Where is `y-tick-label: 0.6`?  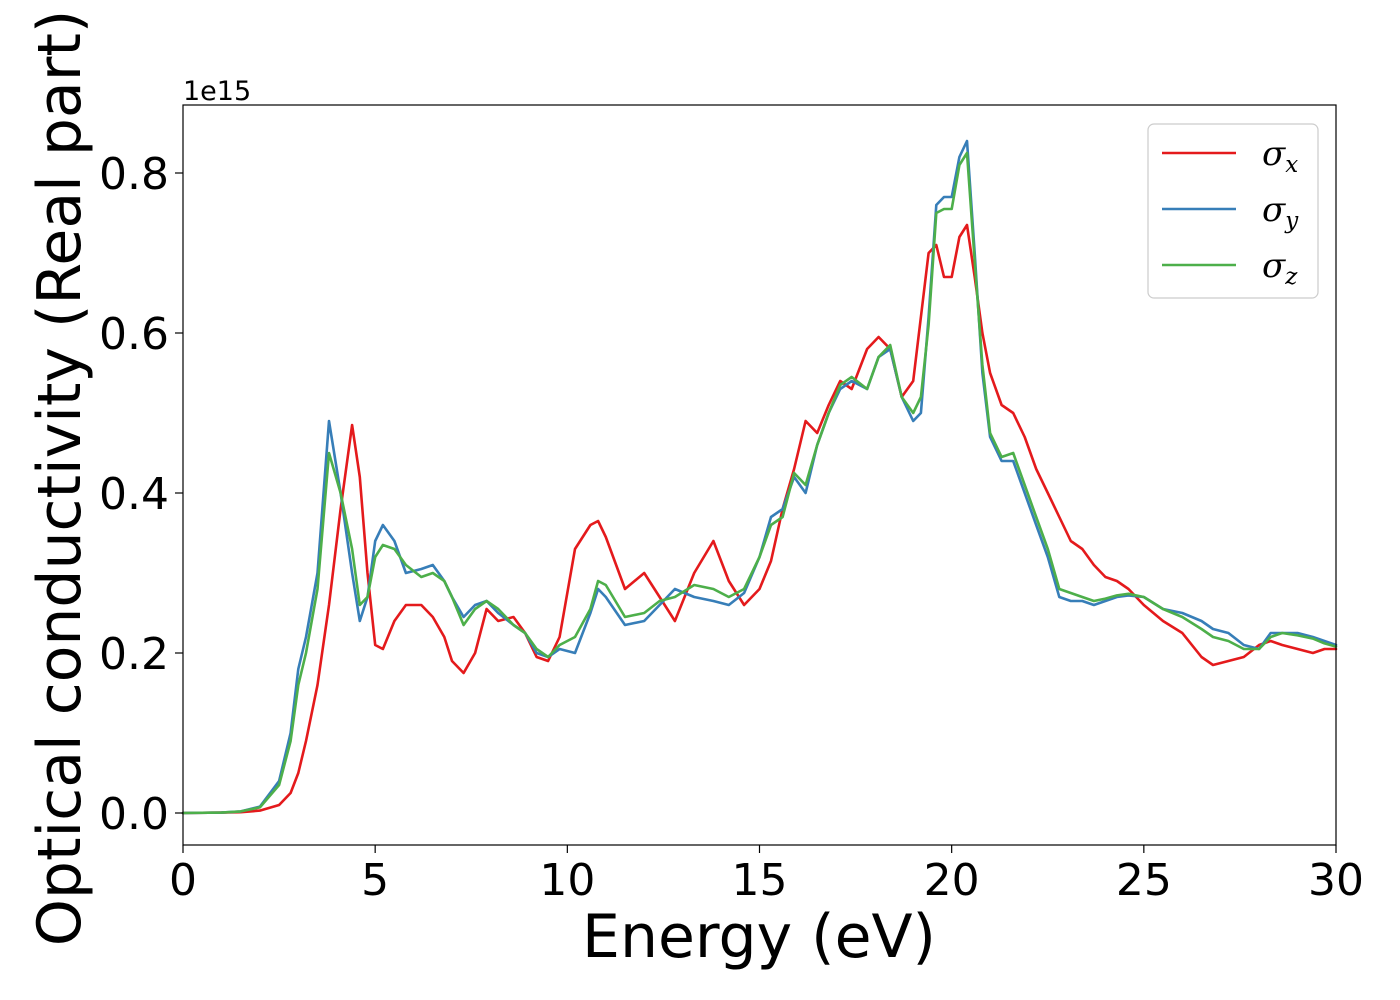 y-tick-label: 0.6 is located at coordinates (134, 334).